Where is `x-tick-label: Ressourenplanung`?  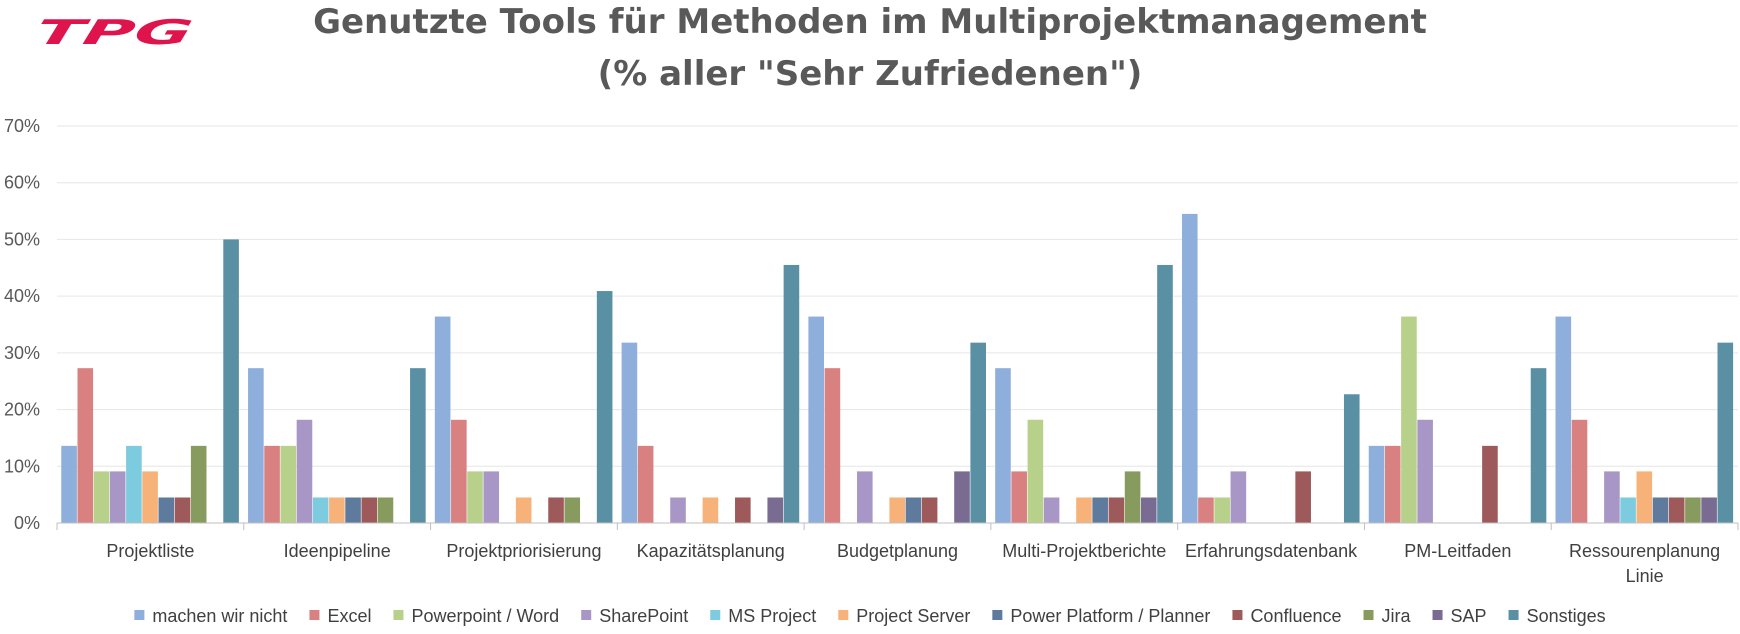
x-tick-label: Ressourenplanung is located at coordinates (1644, 551).